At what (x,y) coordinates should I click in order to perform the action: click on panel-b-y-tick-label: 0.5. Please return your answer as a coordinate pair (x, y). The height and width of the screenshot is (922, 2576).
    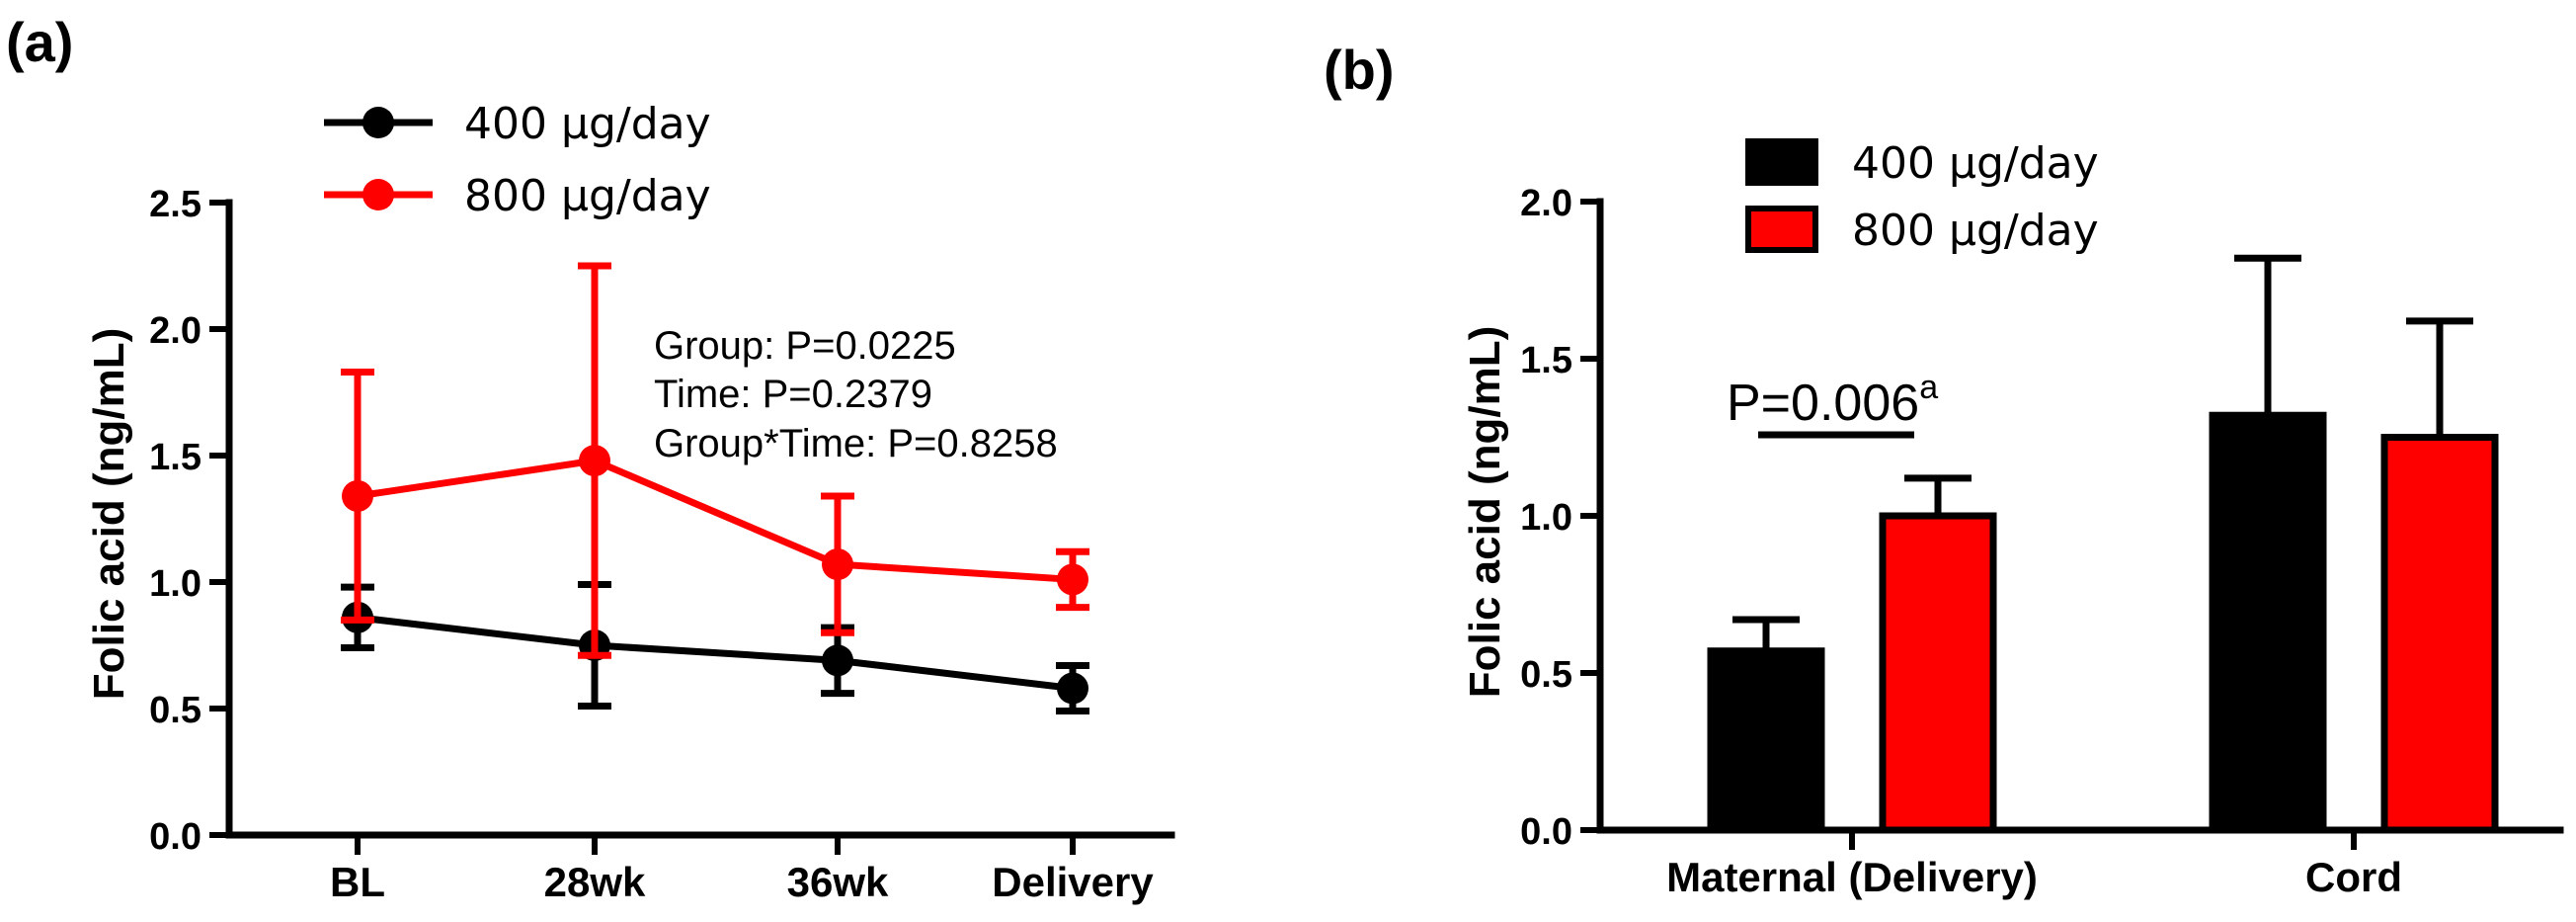
    Looking at the image, I should click on (1546, 675).